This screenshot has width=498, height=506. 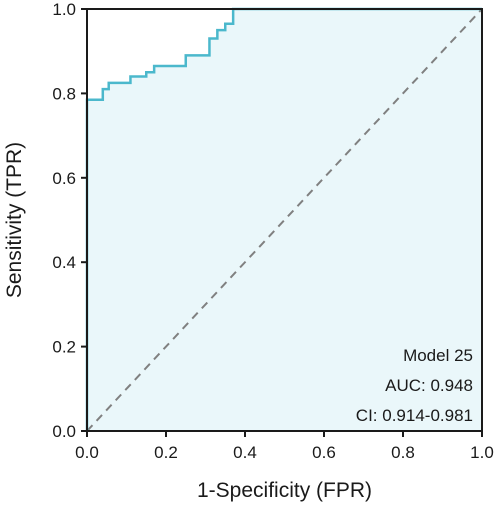 What do you see at coordinates (324, 452) in the screenshot?
I see `x-tick-label: 0.6` at bounding box center [324, 452].